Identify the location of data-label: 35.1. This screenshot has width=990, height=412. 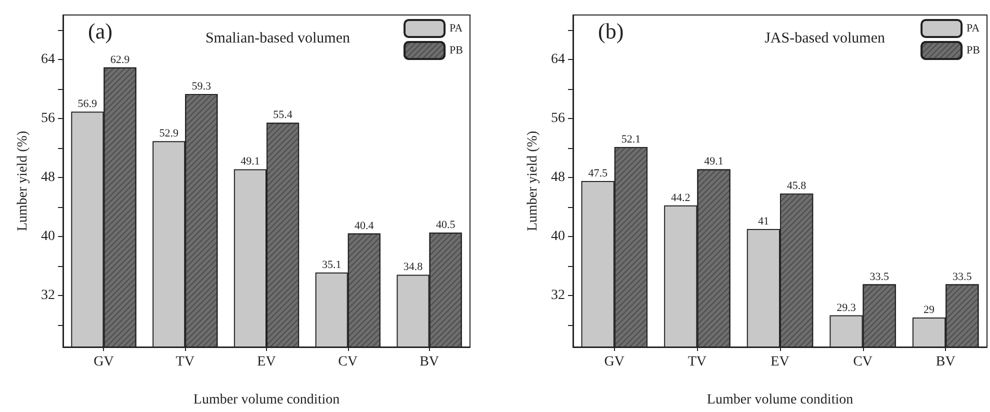
(332, 264).